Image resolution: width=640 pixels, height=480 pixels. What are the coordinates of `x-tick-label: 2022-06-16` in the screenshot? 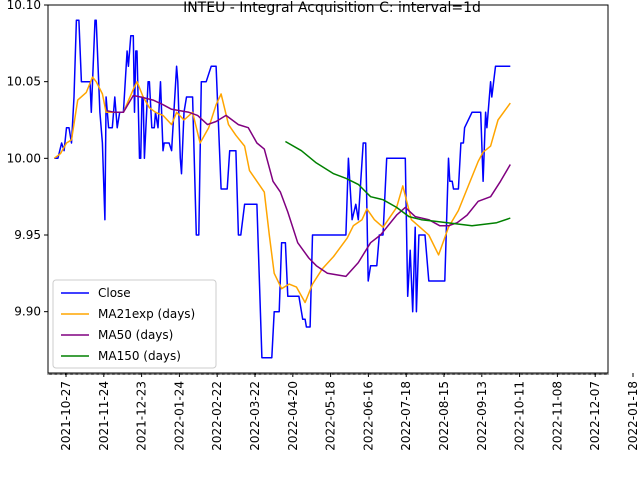 It's located at (368, 416).